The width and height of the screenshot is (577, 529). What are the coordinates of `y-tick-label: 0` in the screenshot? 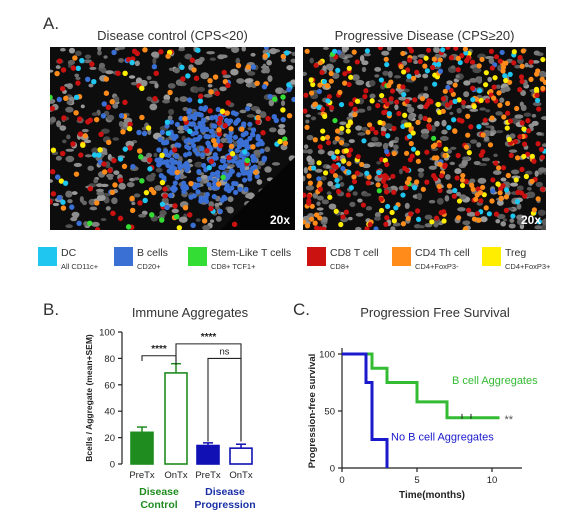 It's located at (332, 469).